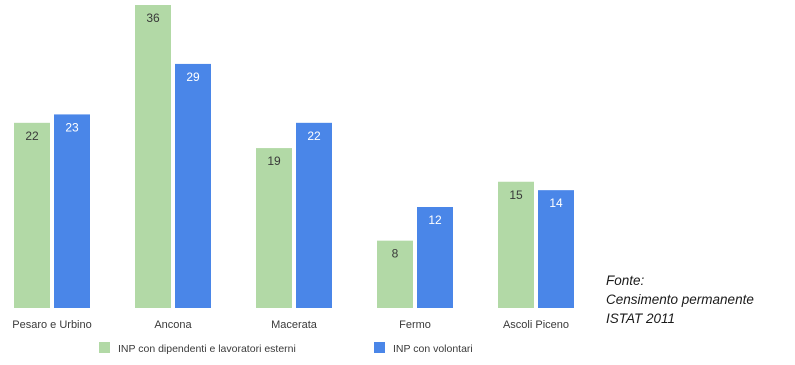  Describe the element at coordinates (294, 325) in the screenshot. I see `category-label: Macerata` at that location.